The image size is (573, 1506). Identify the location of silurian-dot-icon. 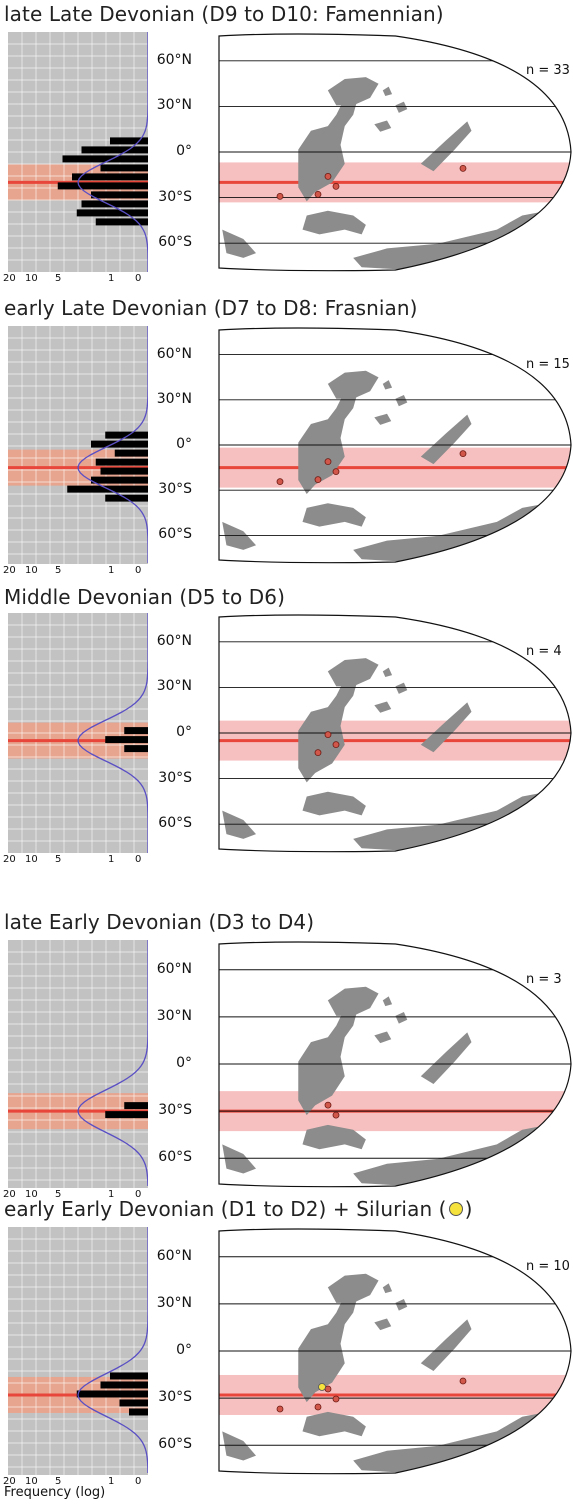
(455, 1209).